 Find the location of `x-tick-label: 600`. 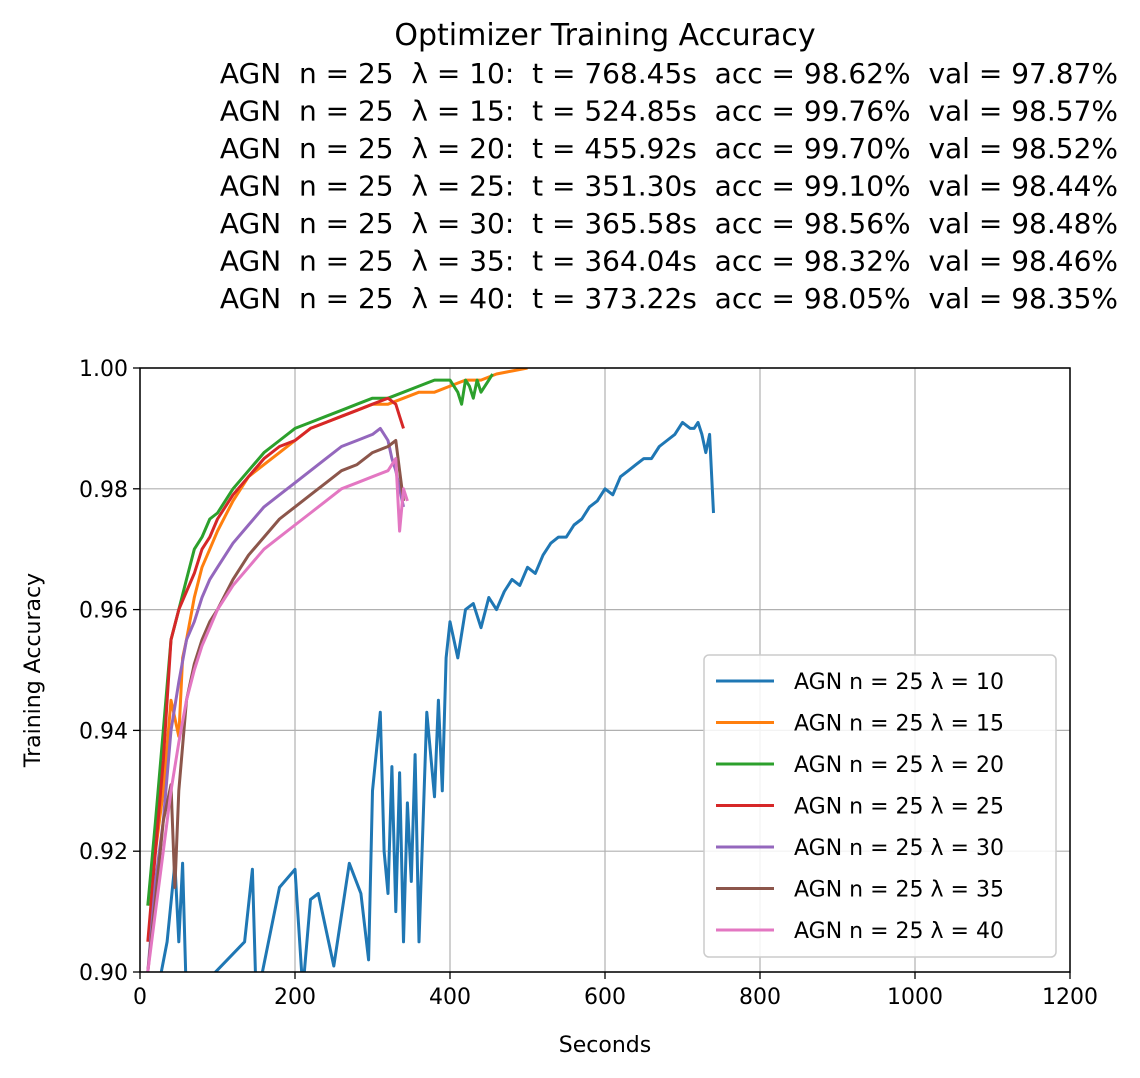

x-tick-label: 600 is located at coordinates (605, 997).